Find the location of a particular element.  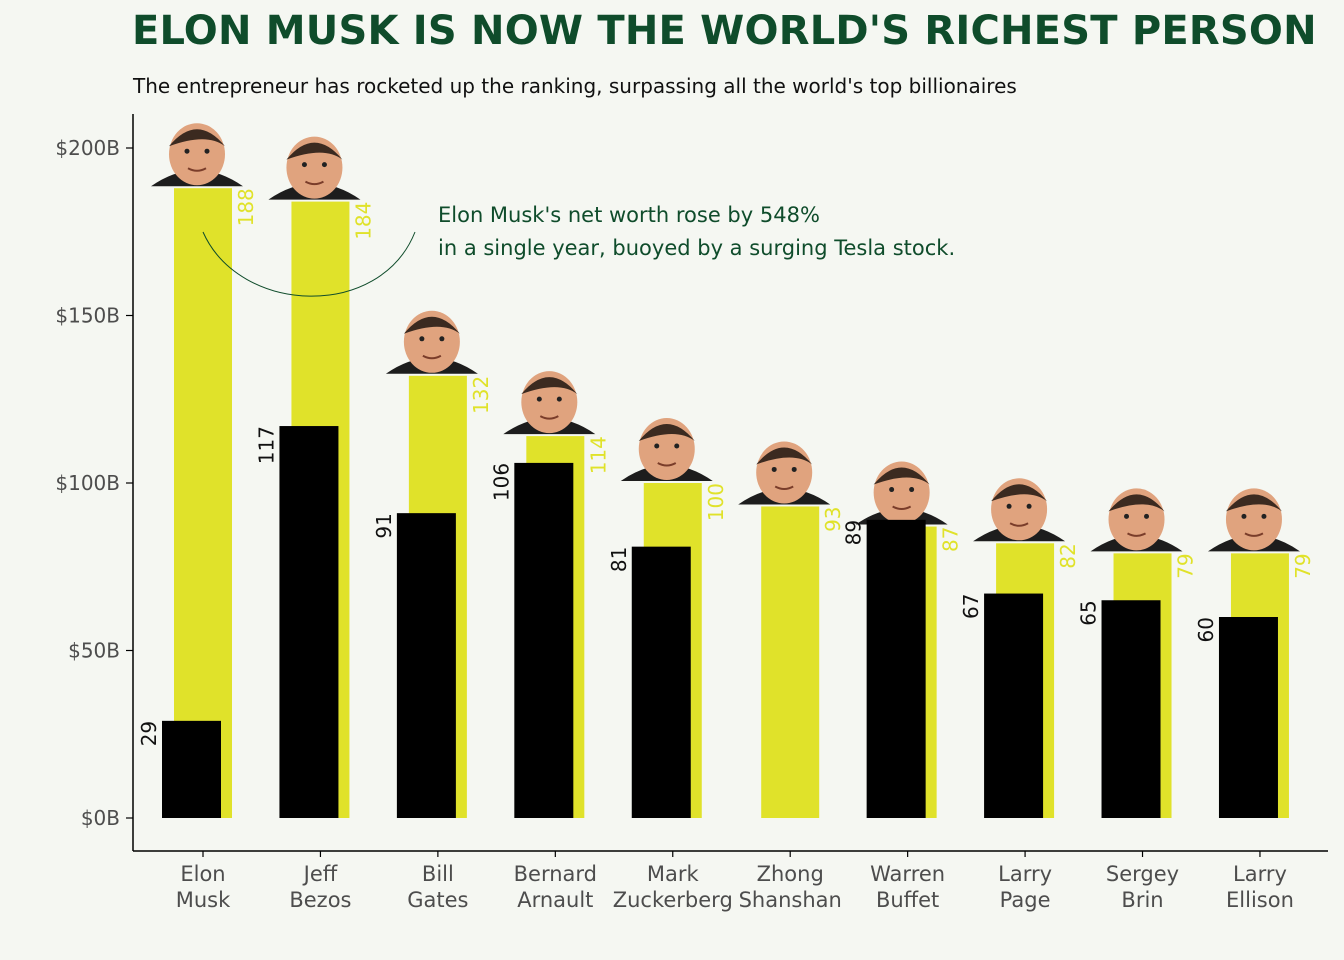

data-label-series-2: 29 is located at coordinates (149, 733).